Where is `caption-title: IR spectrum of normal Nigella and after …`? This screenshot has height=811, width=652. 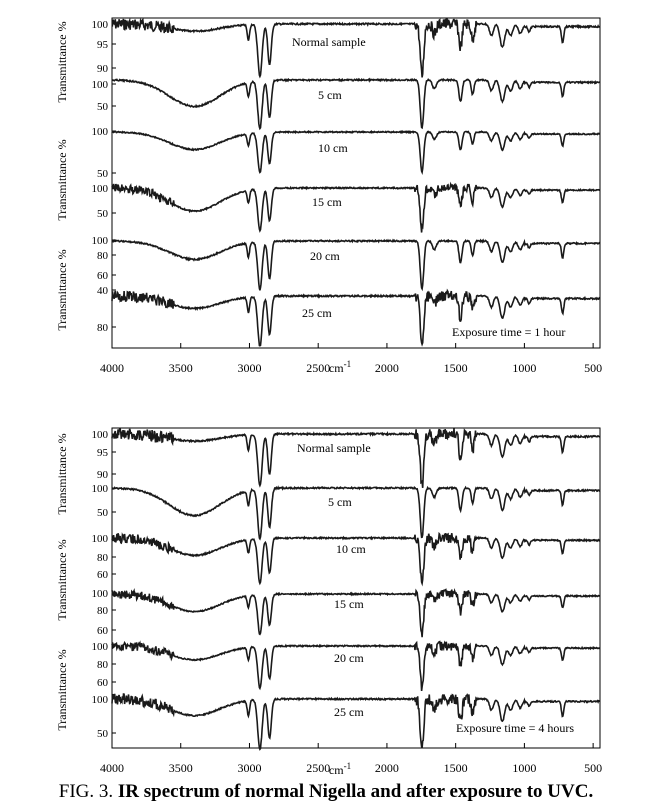 caption-title: IR spectrum of normal Nigella and after … is located at coordinates (355, 791).